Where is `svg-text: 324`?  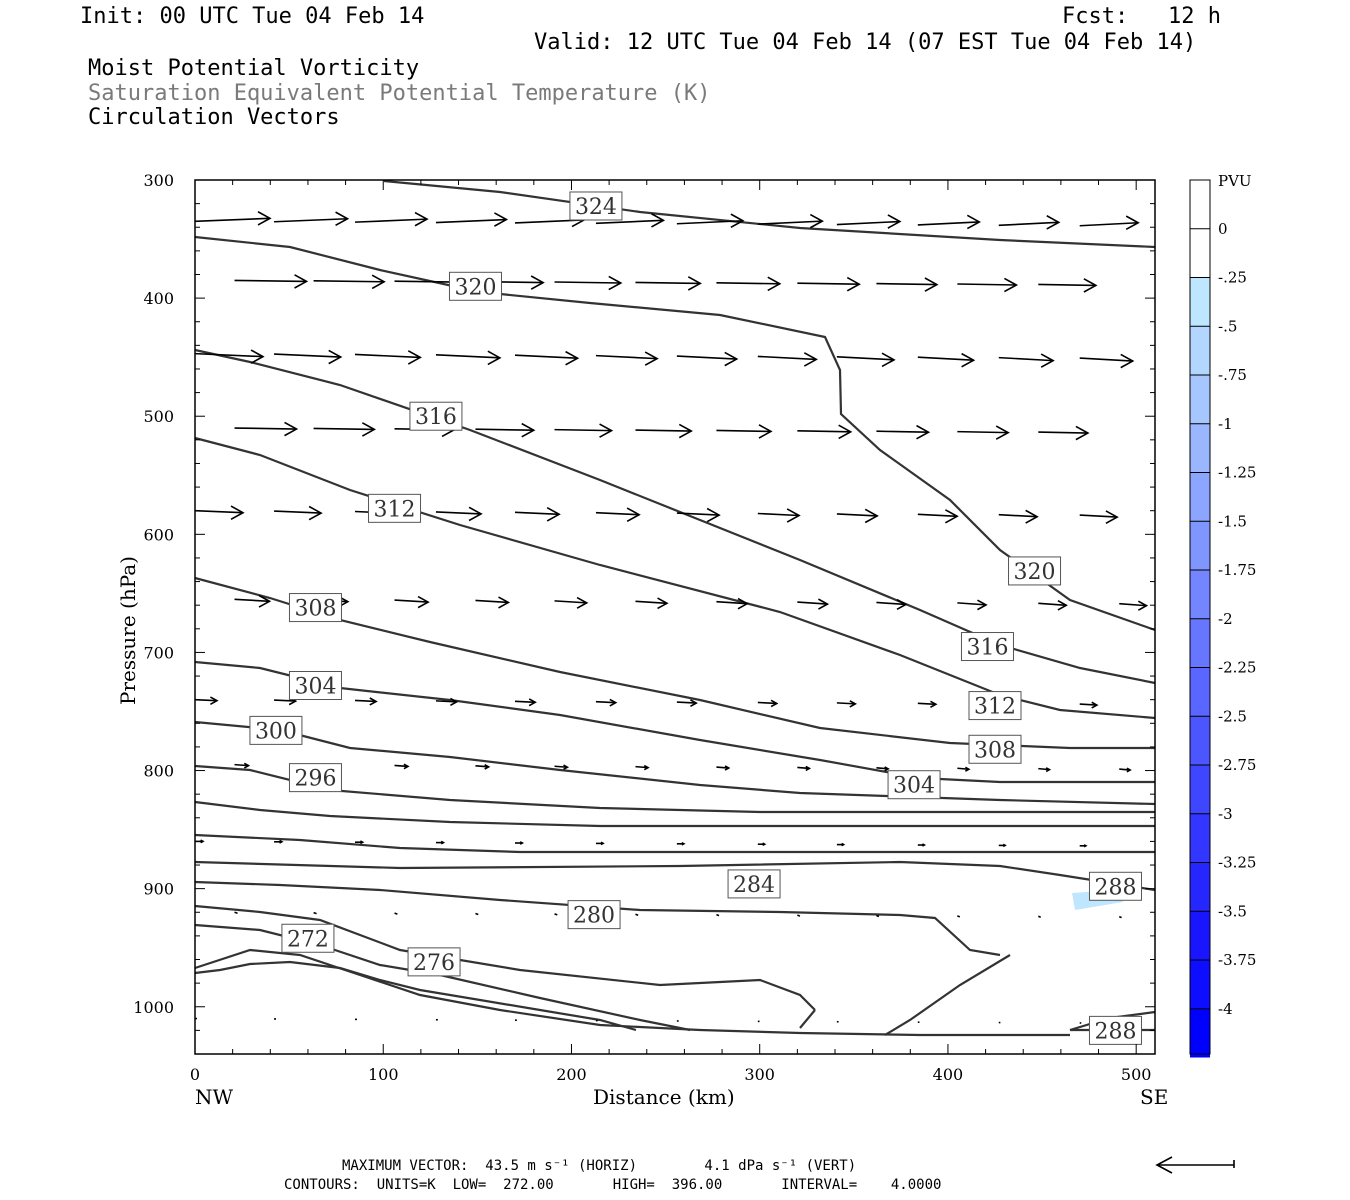
svg-text: 324 is located at coordinates (596, 207).